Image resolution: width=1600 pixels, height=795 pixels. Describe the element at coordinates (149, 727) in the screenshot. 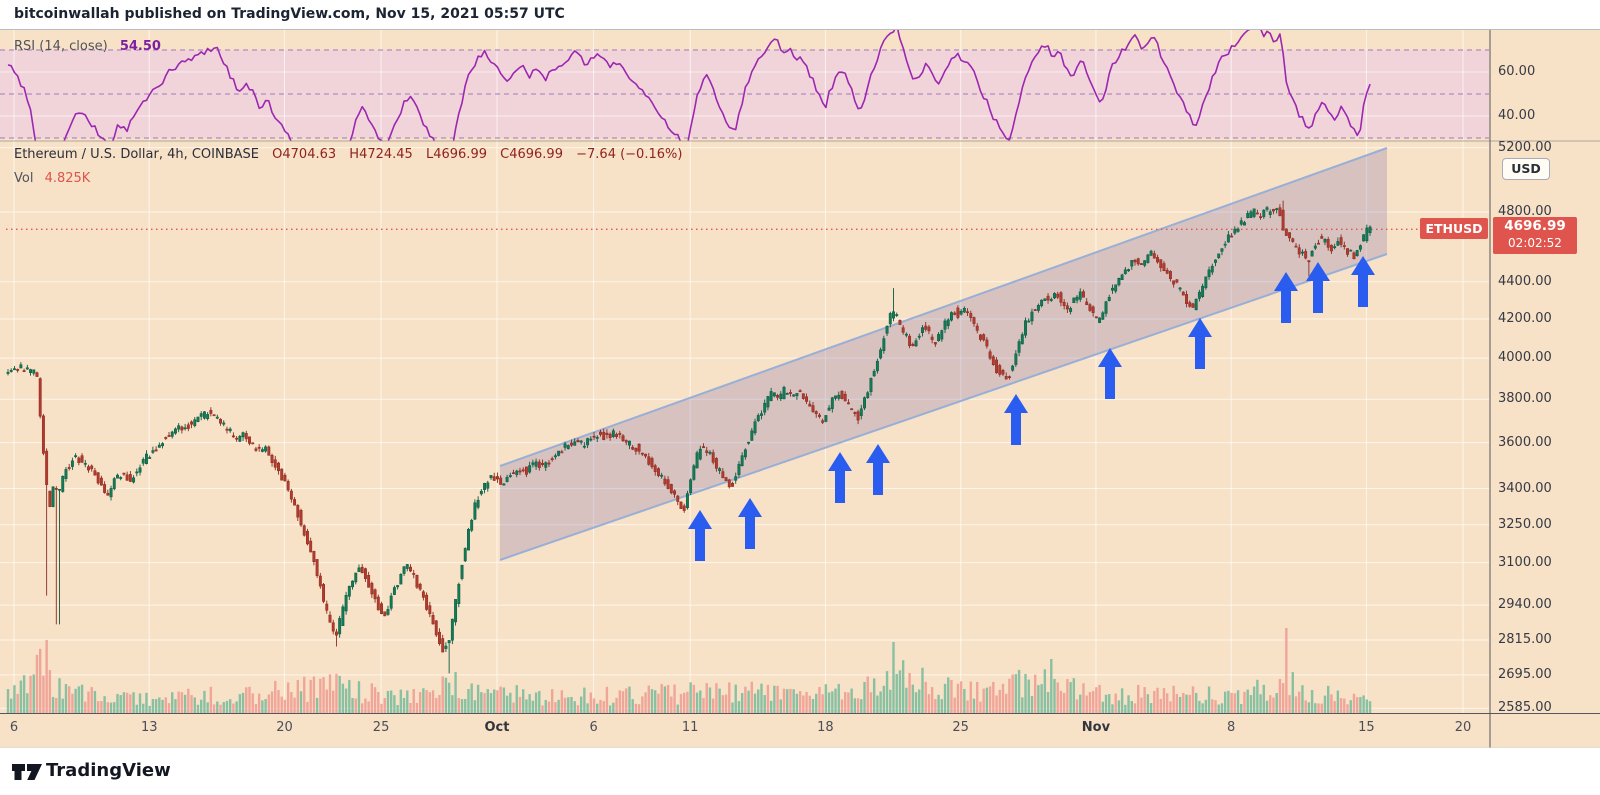

I see `time-tick: 13` at that location.